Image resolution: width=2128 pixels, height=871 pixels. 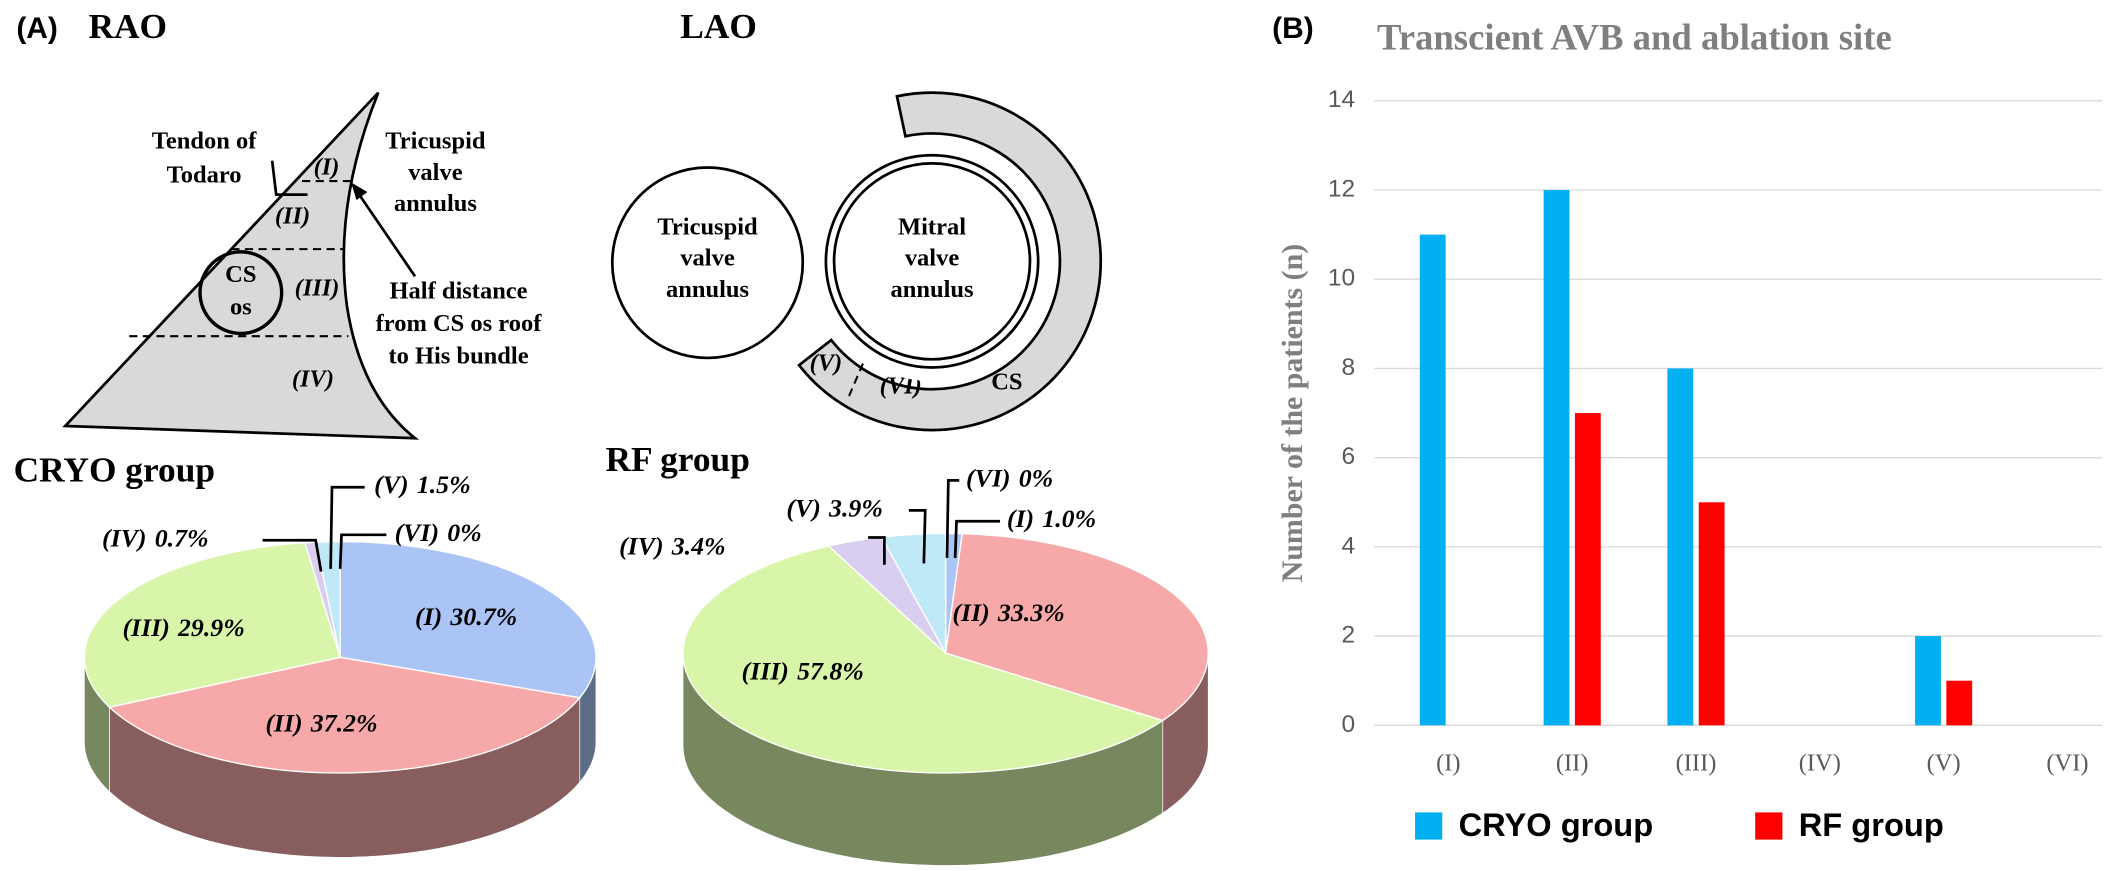 I want to click on value-label: 0%, so click(x=464, y=532).